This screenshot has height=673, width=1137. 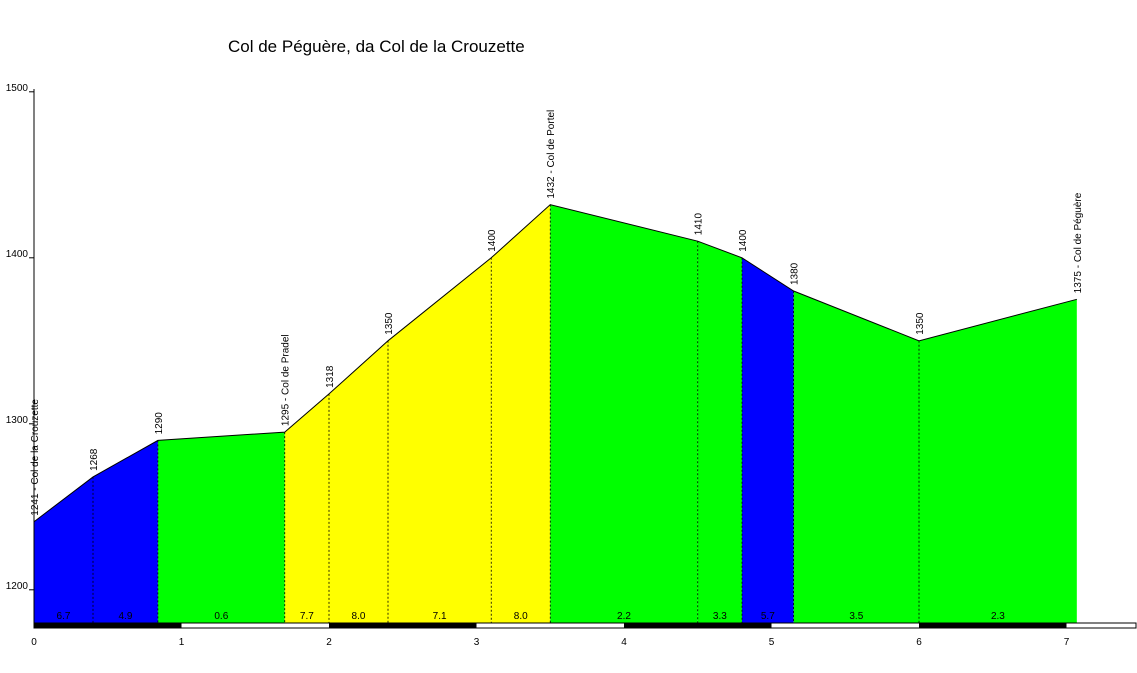 I want to click on y-tick-label: 1300, so click(x=17, y=420).